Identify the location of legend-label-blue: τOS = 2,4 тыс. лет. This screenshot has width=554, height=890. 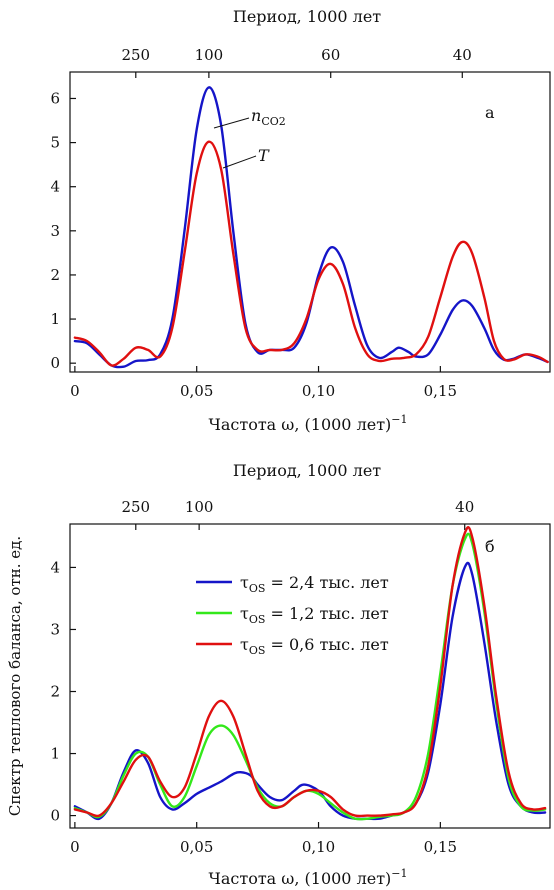
(314, 584).